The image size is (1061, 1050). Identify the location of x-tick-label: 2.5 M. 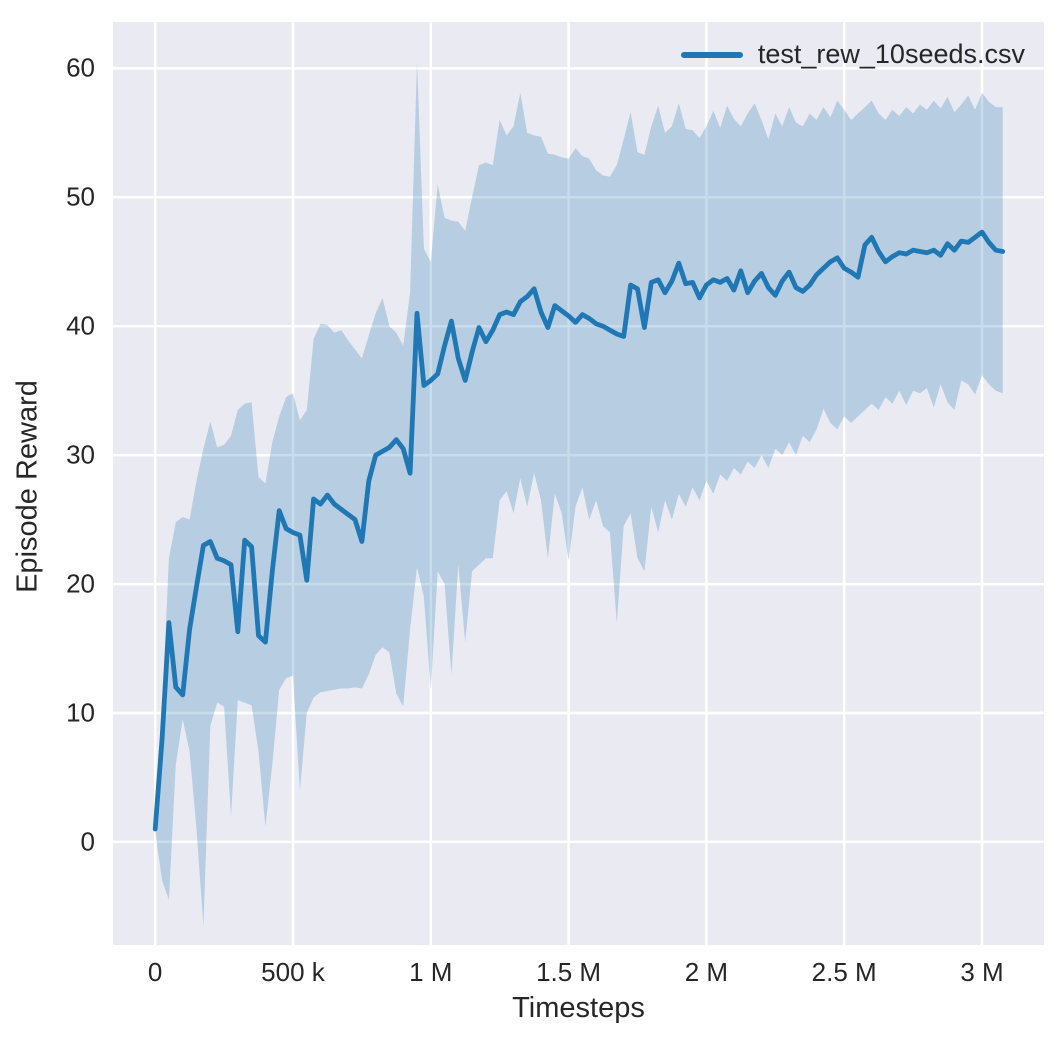
(844, 972).